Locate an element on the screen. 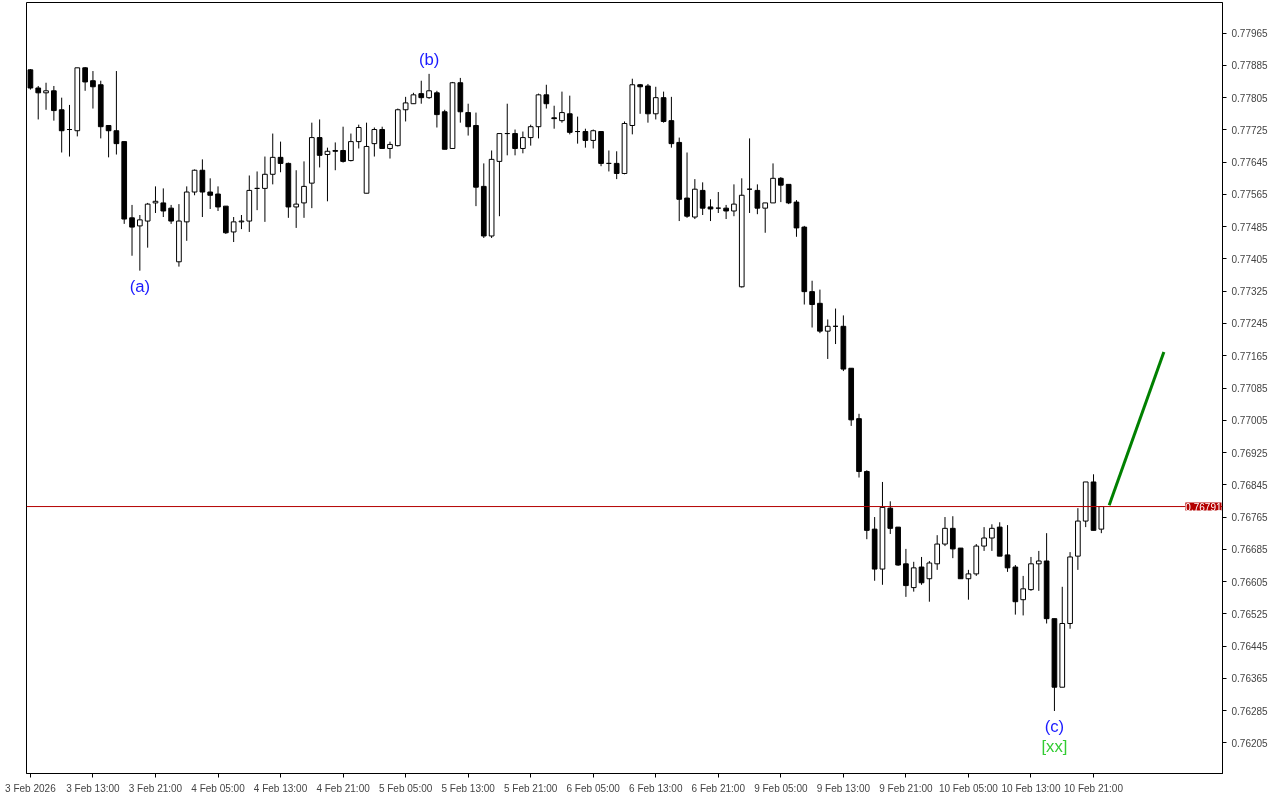  x-tick-label: 9 Feb 13:00 is located at coordinates (843, 788).